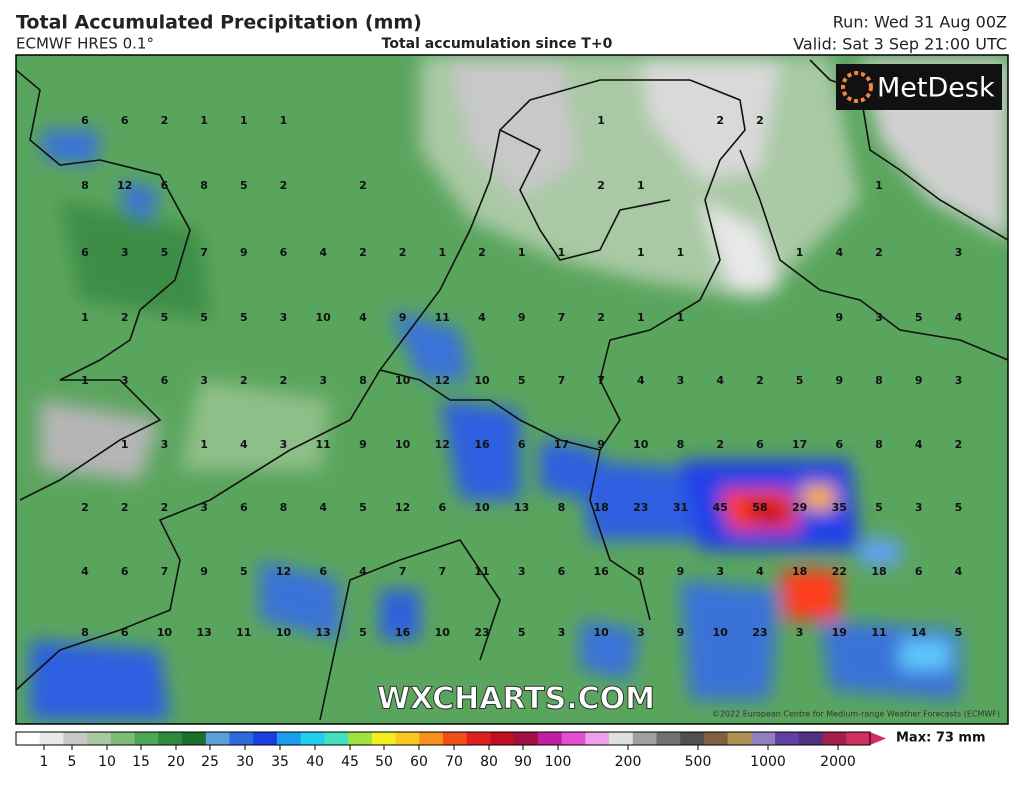  What do you see at coordinates (403, 632) in the screenshot?
I see `precip-label: 16` at bounding box center [403, 632].